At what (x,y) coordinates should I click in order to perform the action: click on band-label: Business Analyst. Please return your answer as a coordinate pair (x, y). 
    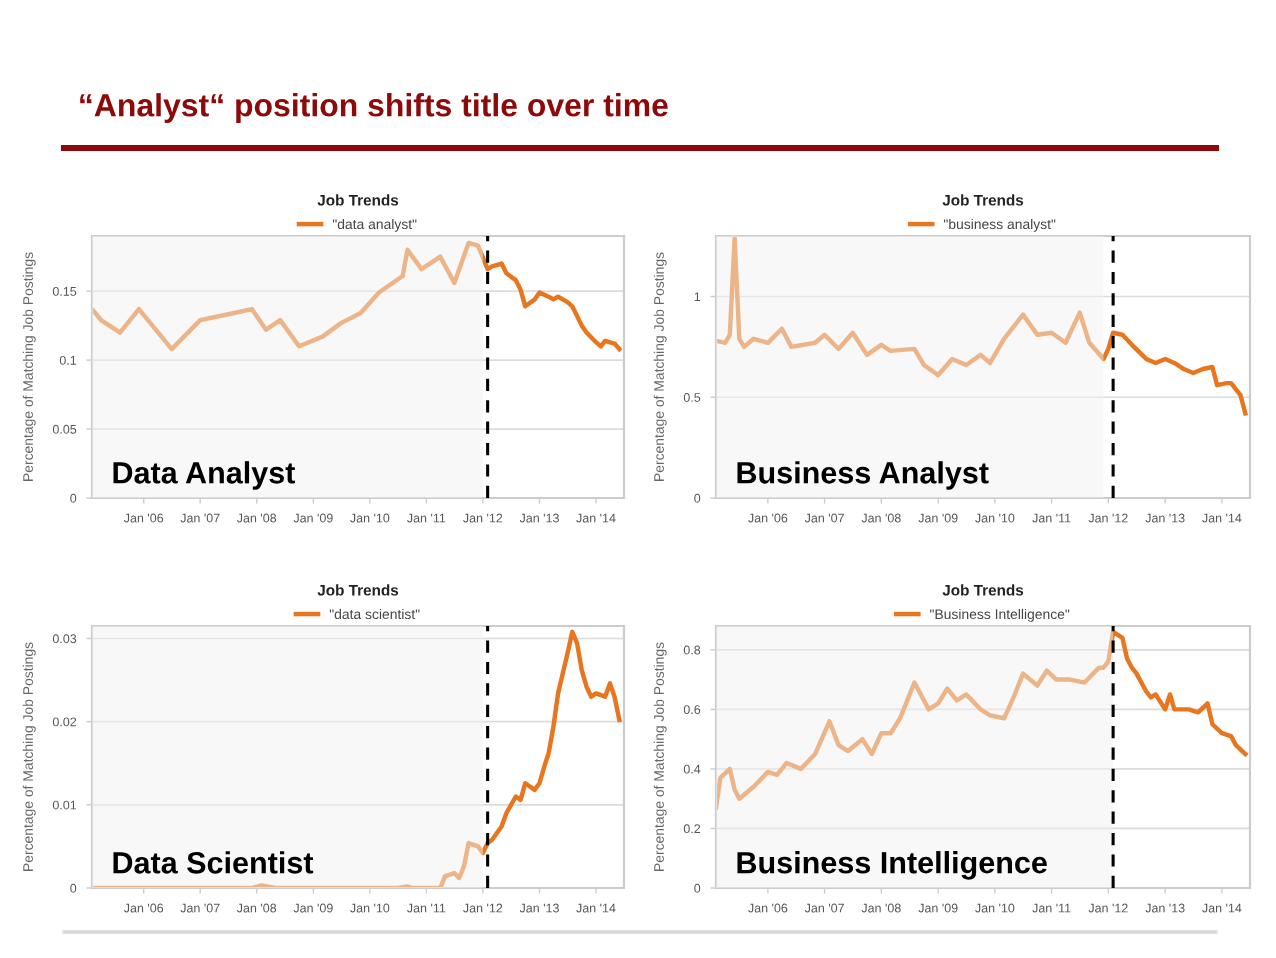
    Looking at the image, I should click on (863, 475).